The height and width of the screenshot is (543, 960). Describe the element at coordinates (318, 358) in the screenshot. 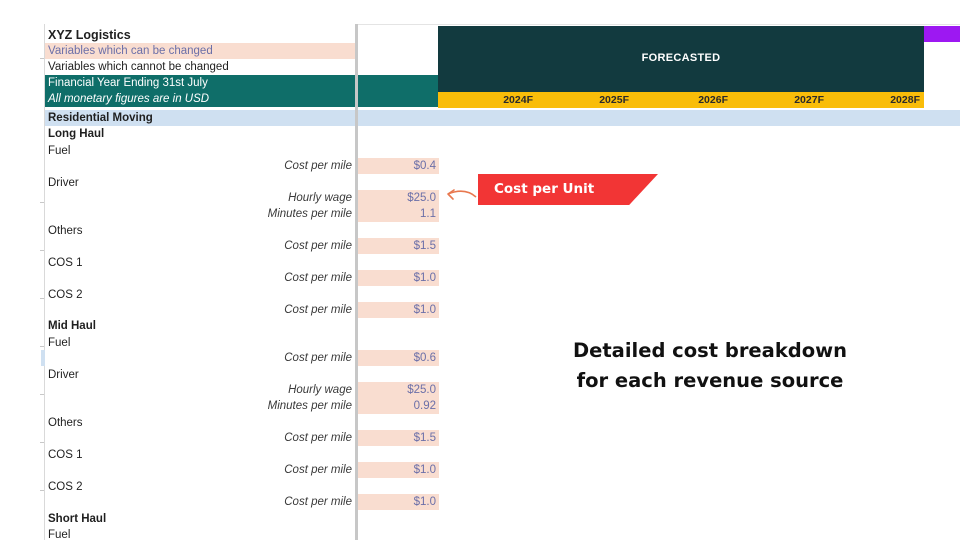

I see `mh-fuel-cpm-label: Cost per mile` at that location.